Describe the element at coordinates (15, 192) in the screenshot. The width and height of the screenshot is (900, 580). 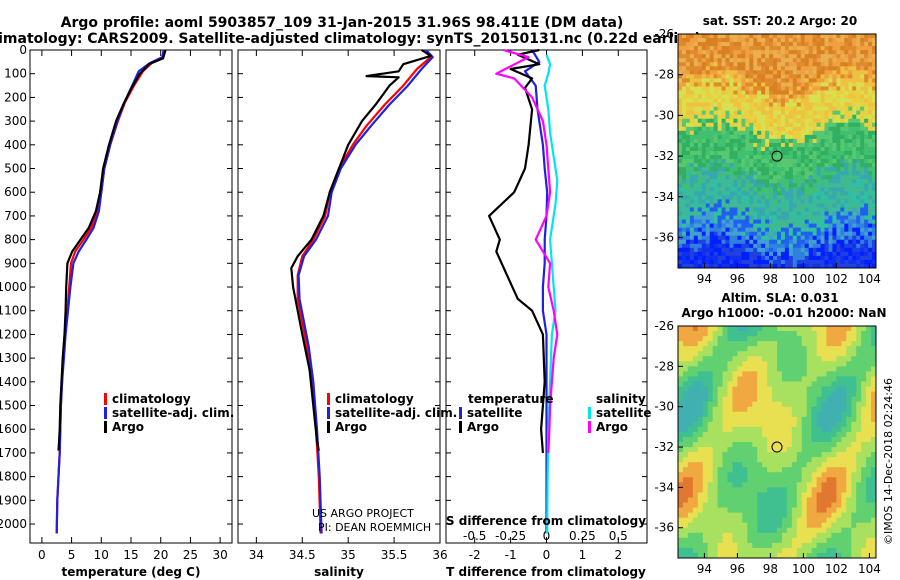
I see `y-tick-label: 600` at that location.